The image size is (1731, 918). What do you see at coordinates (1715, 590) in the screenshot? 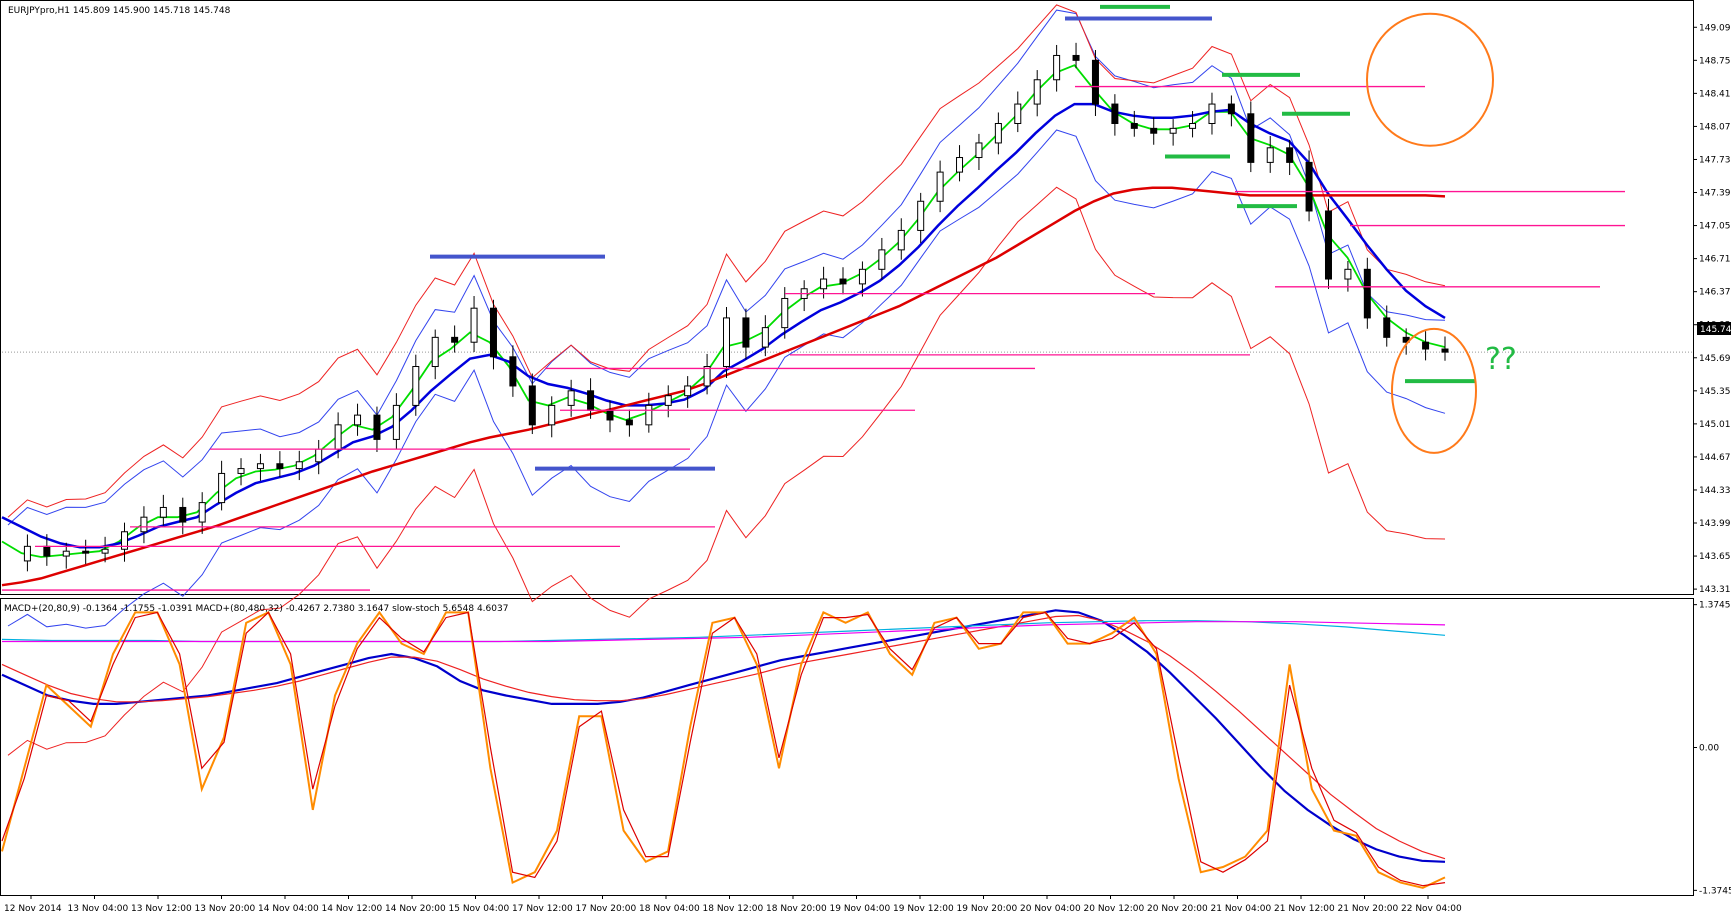
I see `price-tick-label: 143.310` at bounding box center [1715, 590].